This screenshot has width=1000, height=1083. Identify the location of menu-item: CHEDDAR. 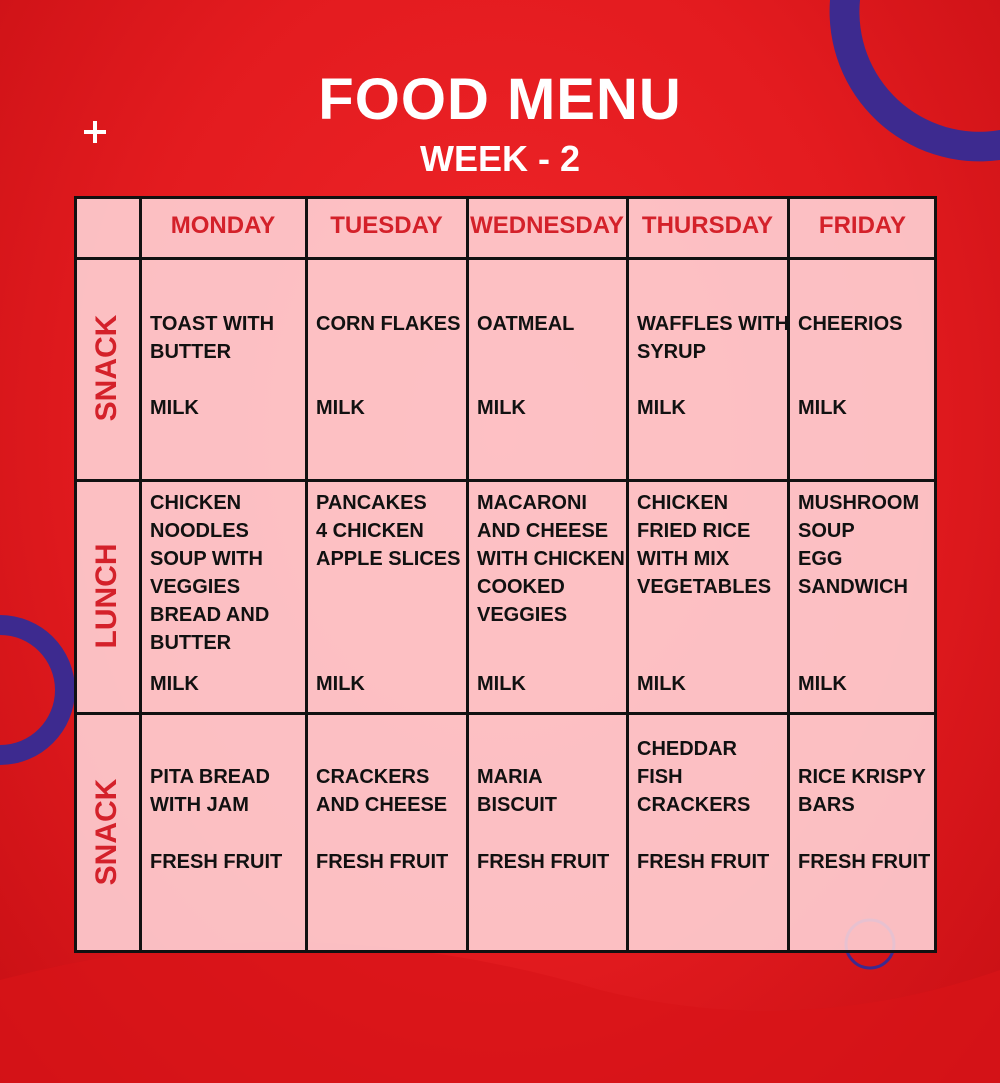
(687, 749).